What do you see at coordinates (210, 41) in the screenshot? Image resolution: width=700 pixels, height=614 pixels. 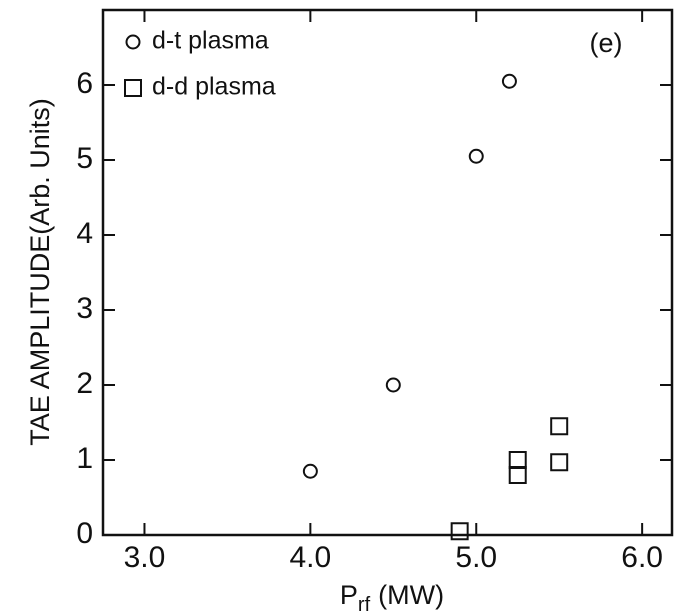 I see `legend-label: d-t plasma` at bounding box center [210, 41].